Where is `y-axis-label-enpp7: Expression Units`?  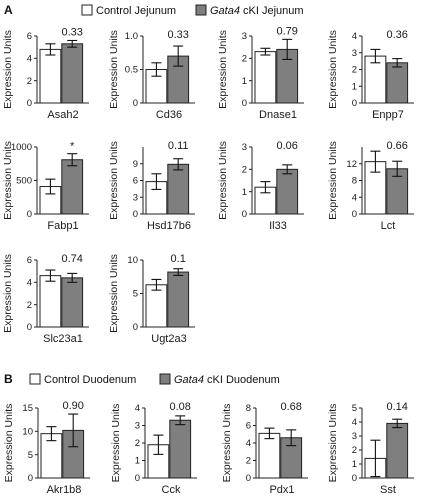
y-axis-label-enpp7: Expression Units is located at coordinates (333, 69).